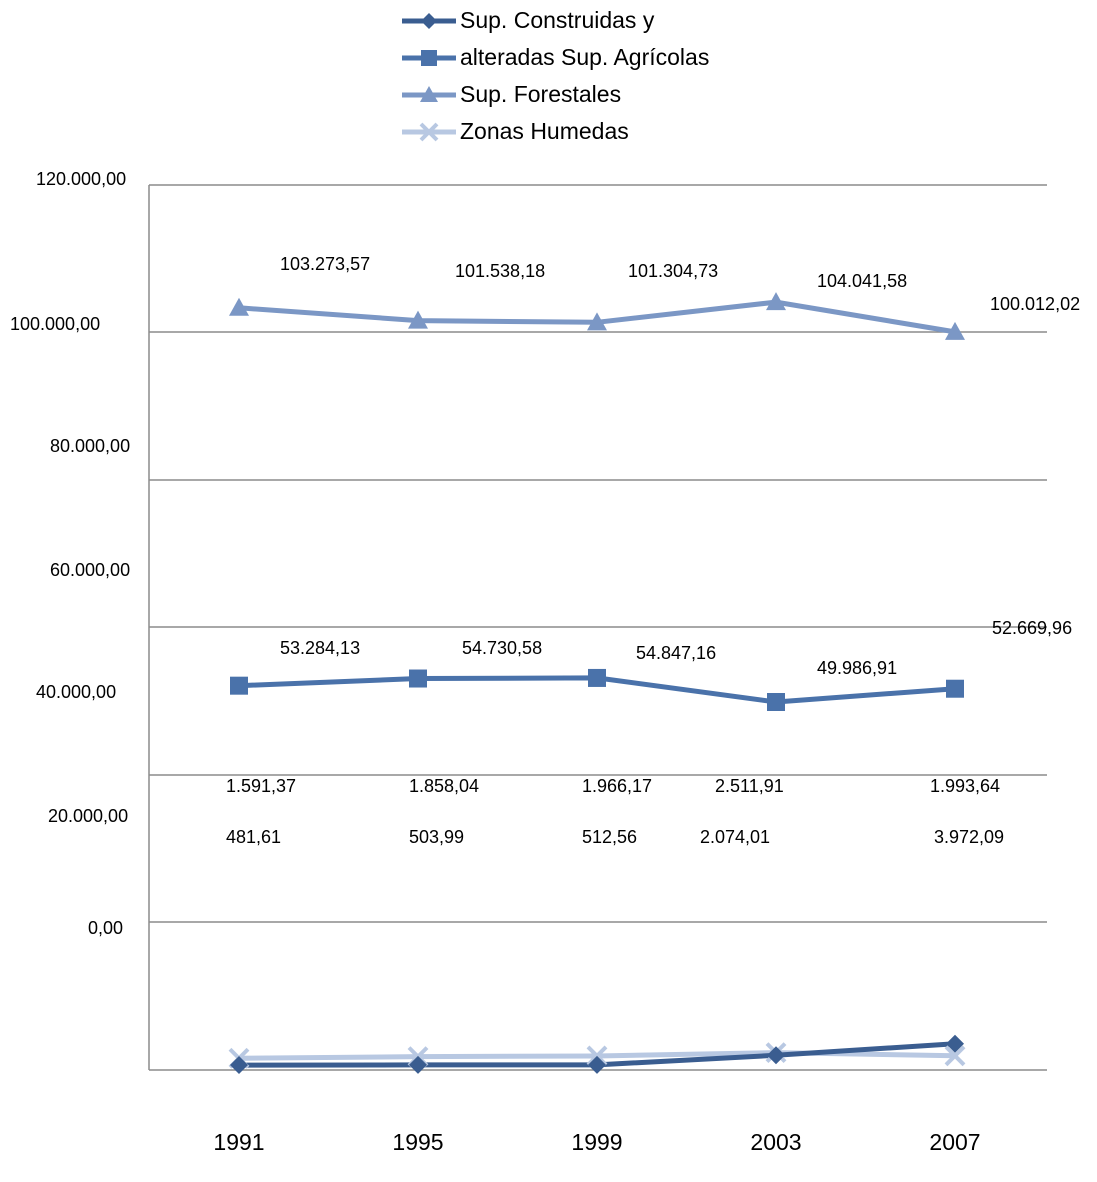  Describe the element at coordinates (585, 57) in the screenshot. I see `legend-label: alteradas Sup. Agrícolas` at that location.